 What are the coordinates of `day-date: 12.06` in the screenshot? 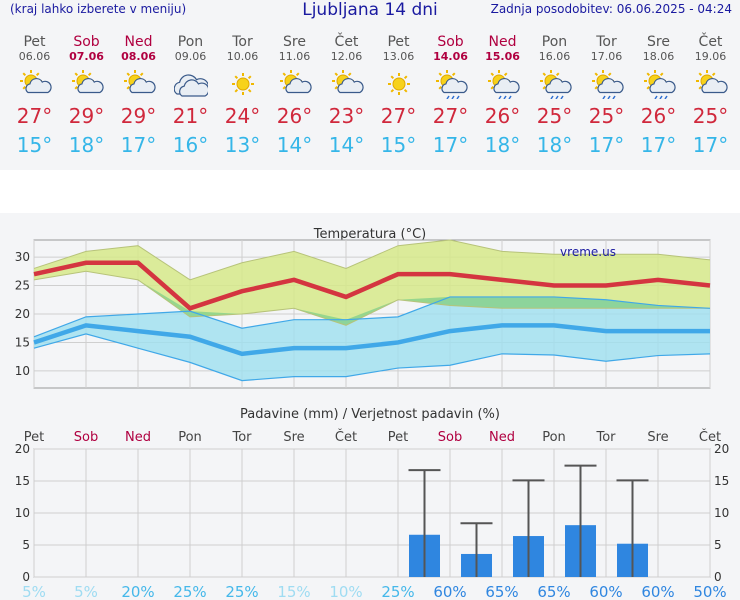 It's located at (346, 56).